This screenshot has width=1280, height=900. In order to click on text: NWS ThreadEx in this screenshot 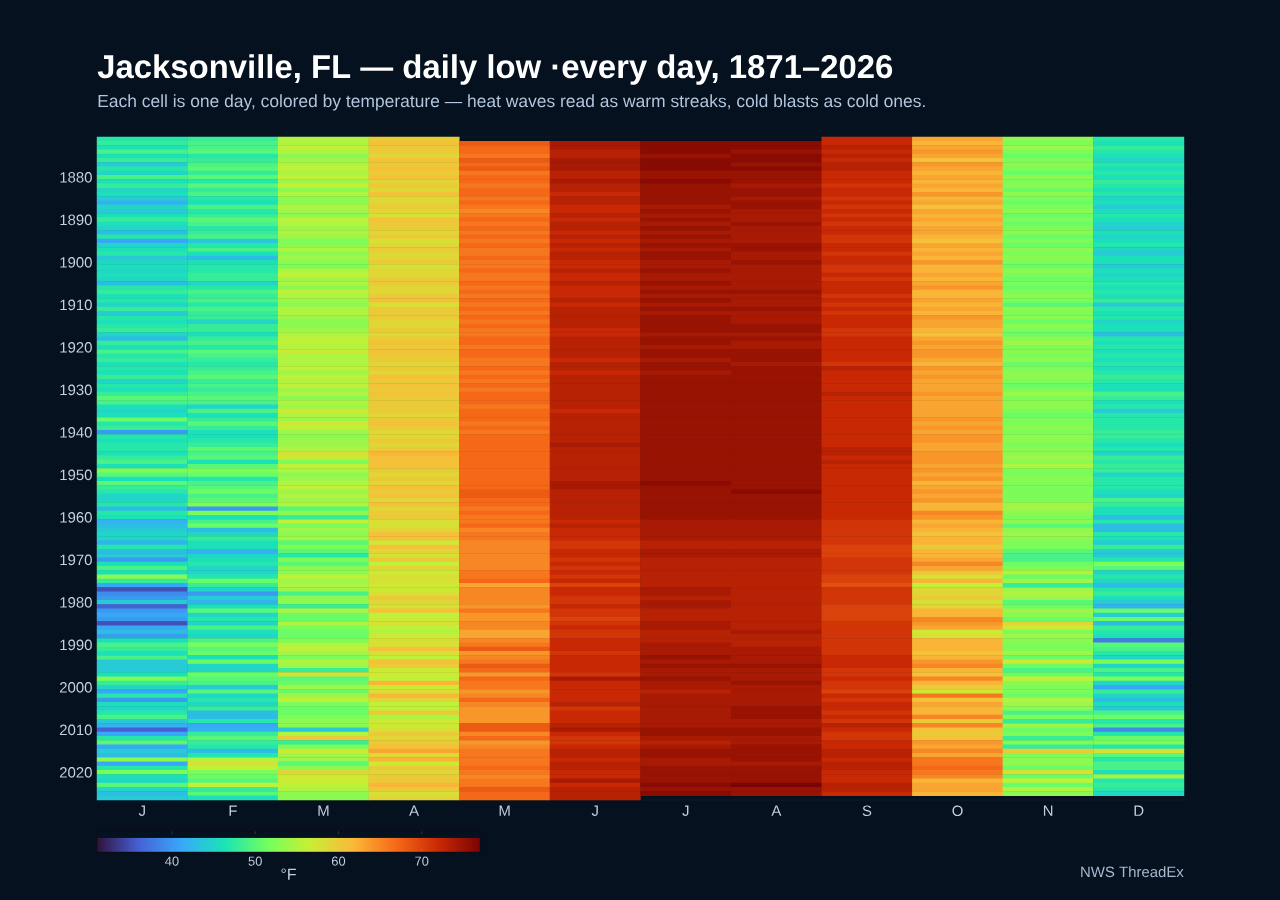, I will do `click(1132, 872)`.